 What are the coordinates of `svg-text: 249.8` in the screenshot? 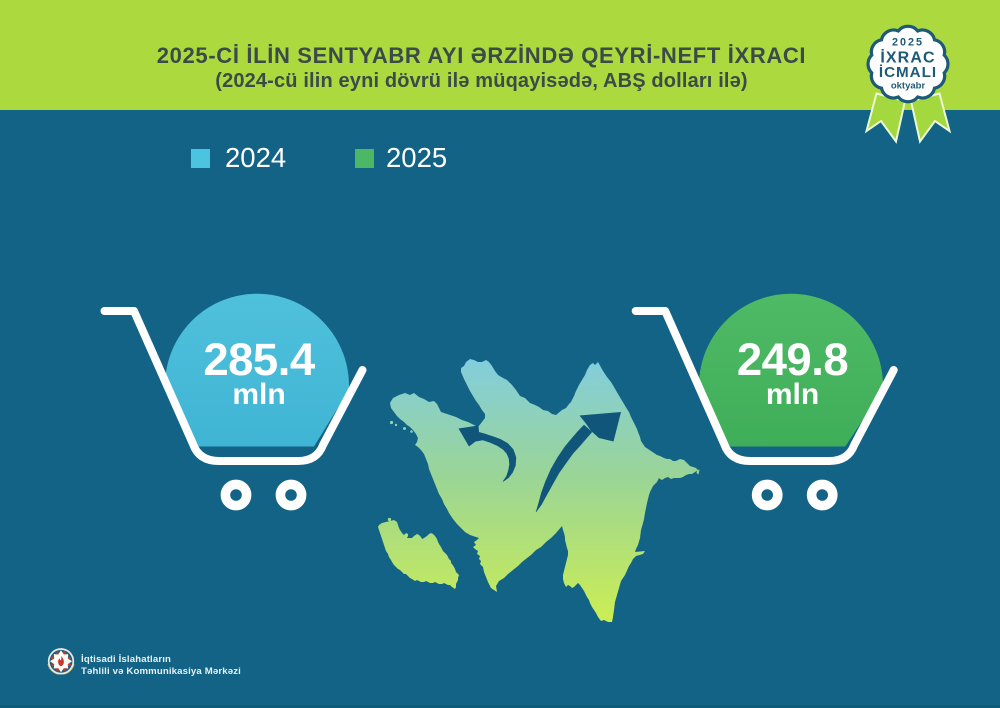 It's located at (792, 359).